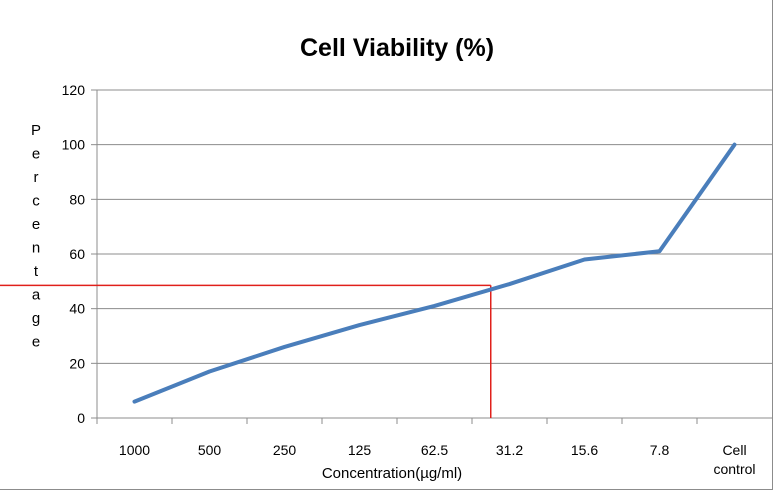 This screenshot has width=774, height=491. I want to click on chart-title: Cell Viability (%), so click(397, 48).